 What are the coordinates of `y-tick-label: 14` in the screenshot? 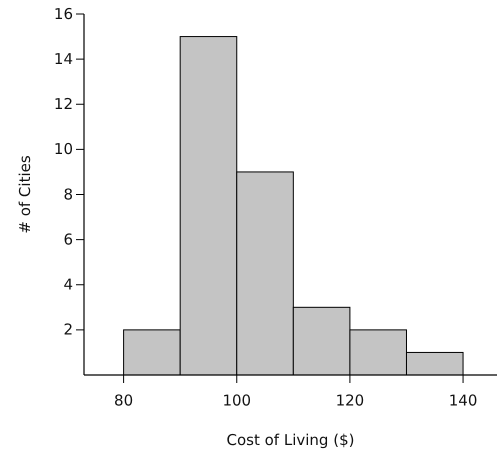 It's located at (63, 59).